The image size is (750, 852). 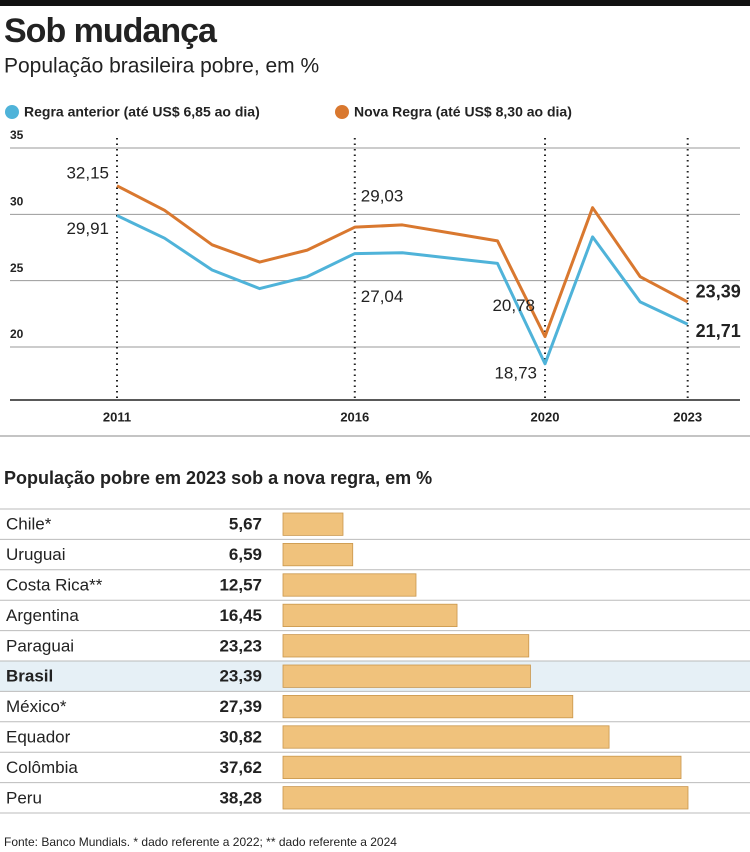 What do you see at coordinates (240, 767) in the screenshot?
I see `value-label: 37,62` at bounding box center [240, 767].